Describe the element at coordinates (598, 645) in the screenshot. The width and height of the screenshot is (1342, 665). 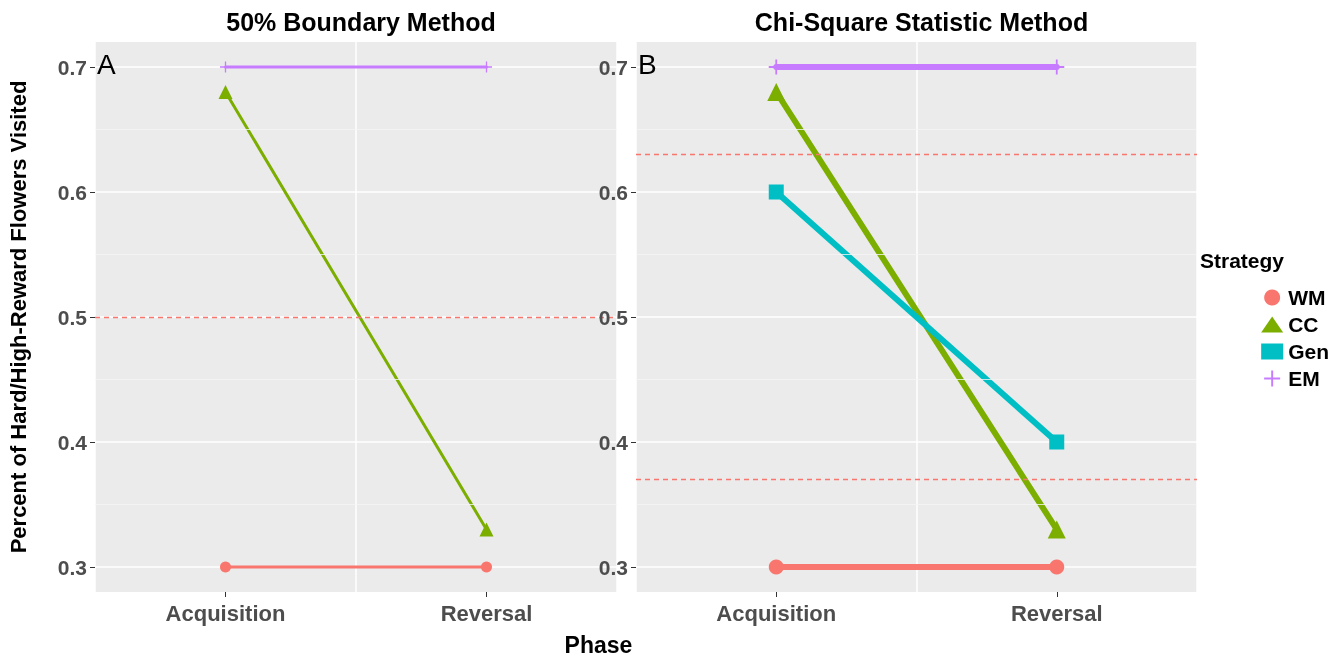
I see `x-axis-title: Phase` at that location.